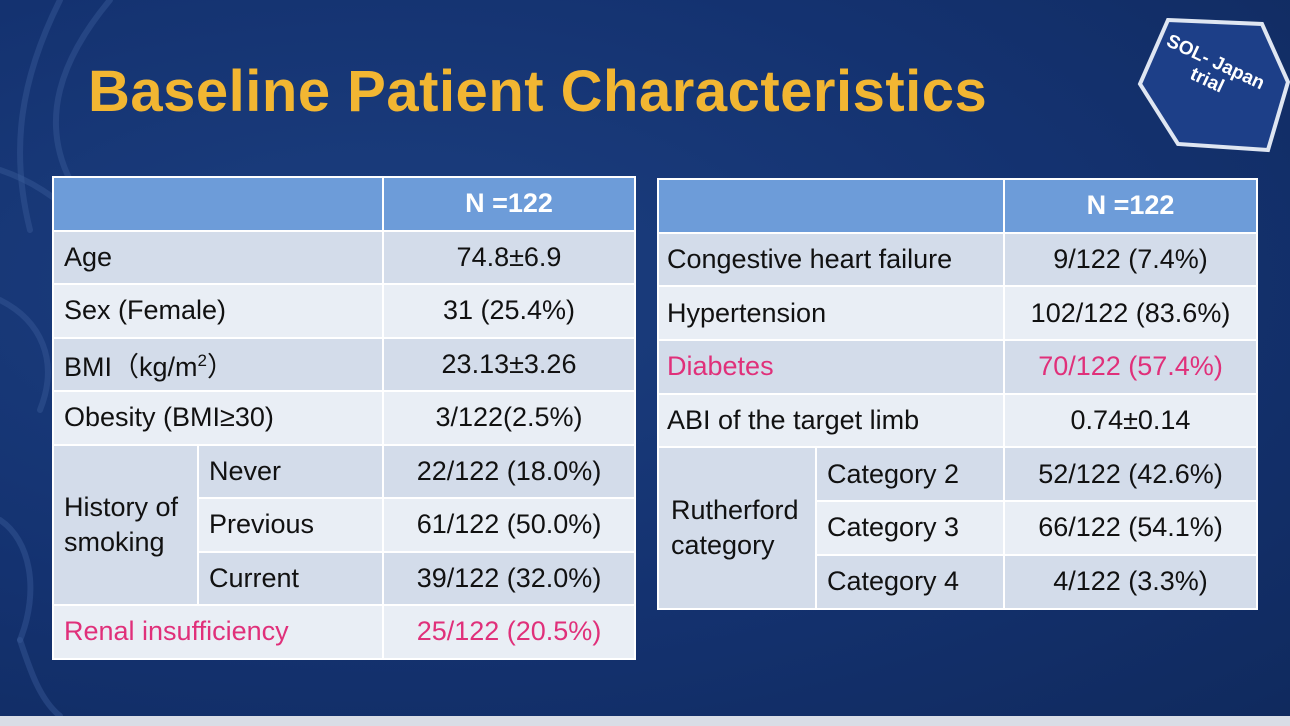 The image size is (1290, 726). I want to click on table-row-renal: Renal insufficiency 25/122 (20.5%), so click(344, 632).